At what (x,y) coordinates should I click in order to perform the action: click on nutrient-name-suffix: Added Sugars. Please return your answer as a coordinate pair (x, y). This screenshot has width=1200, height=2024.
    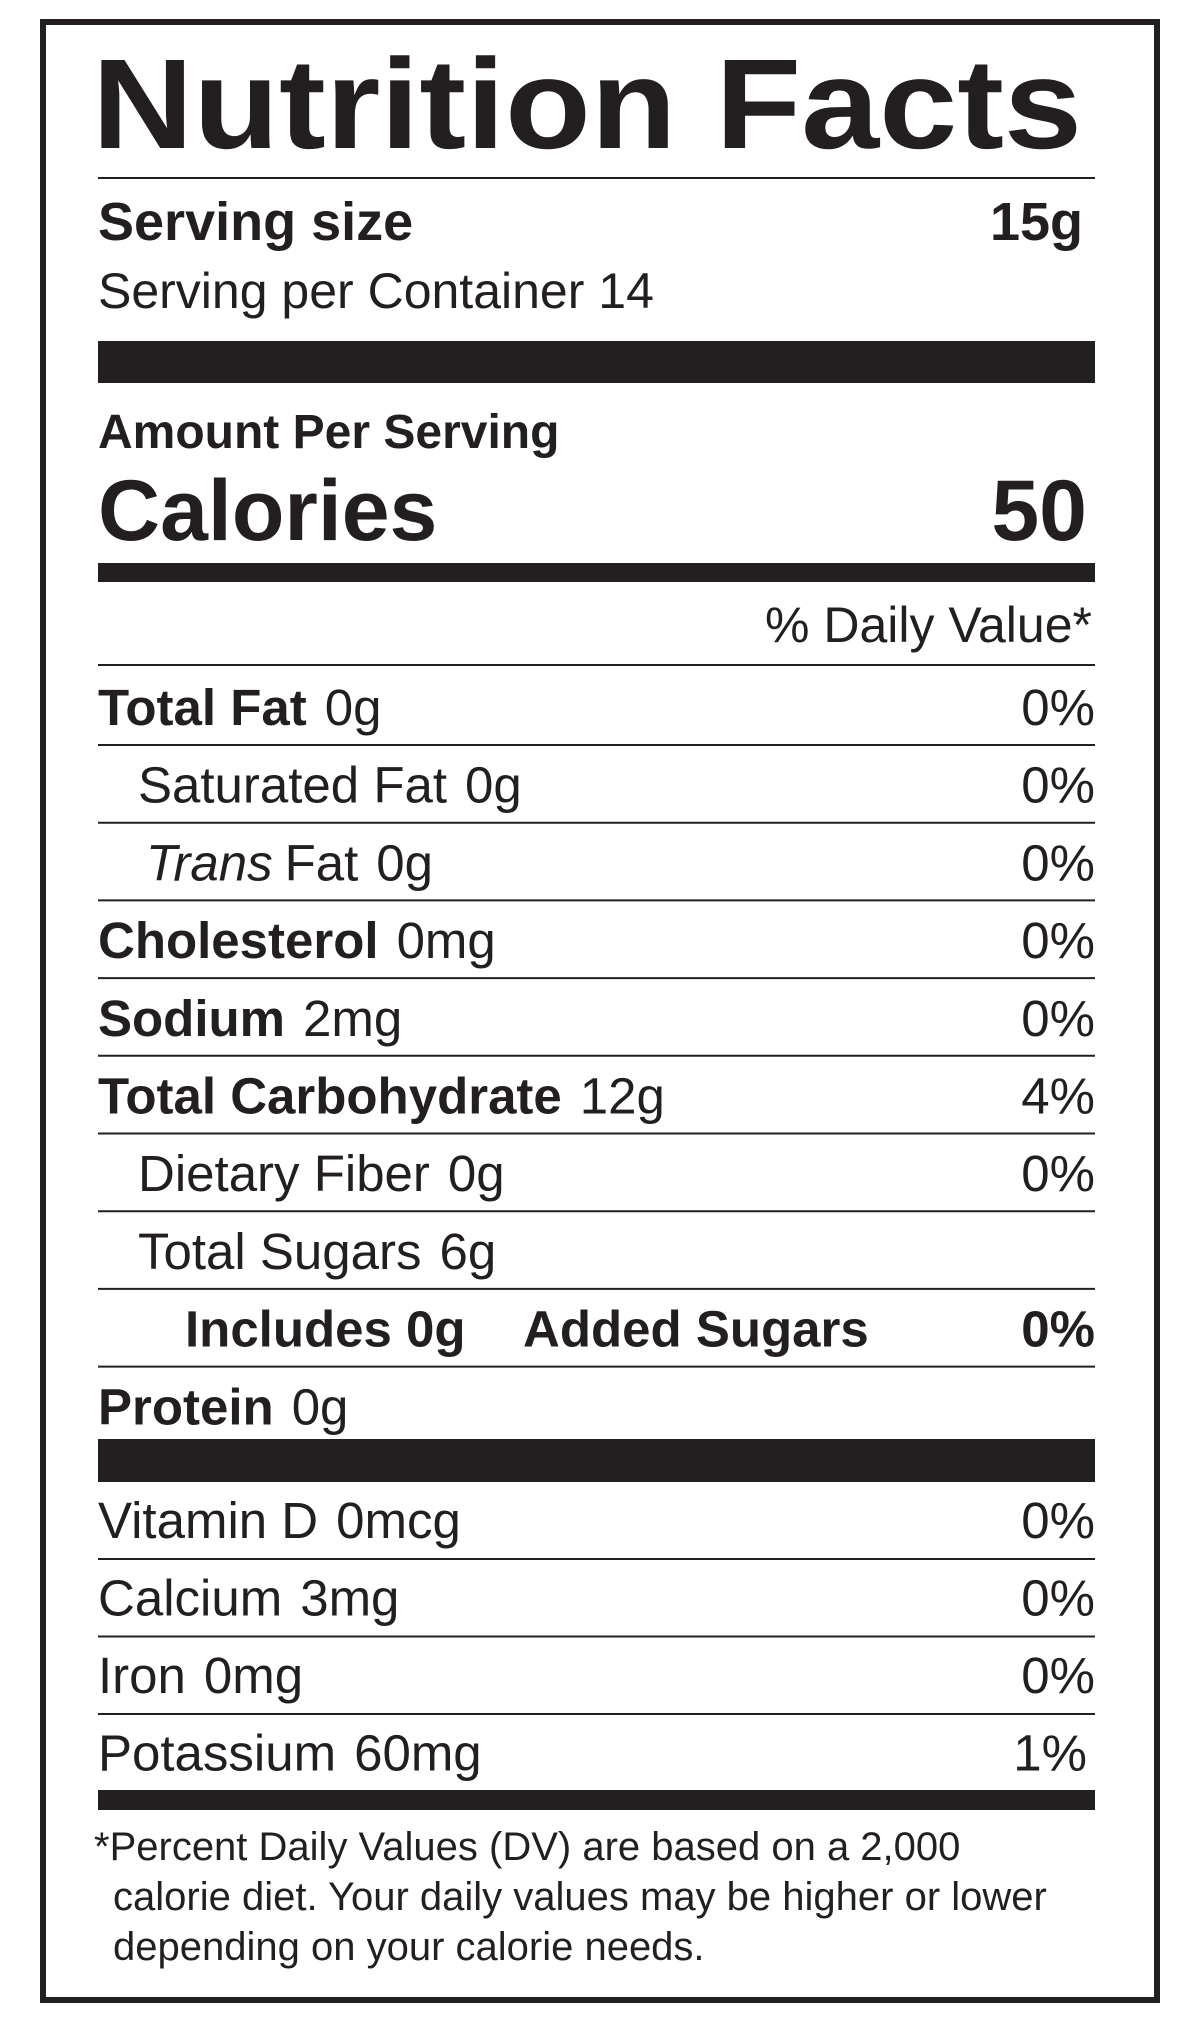
    Looking at the image, I should click on (696, 1329).